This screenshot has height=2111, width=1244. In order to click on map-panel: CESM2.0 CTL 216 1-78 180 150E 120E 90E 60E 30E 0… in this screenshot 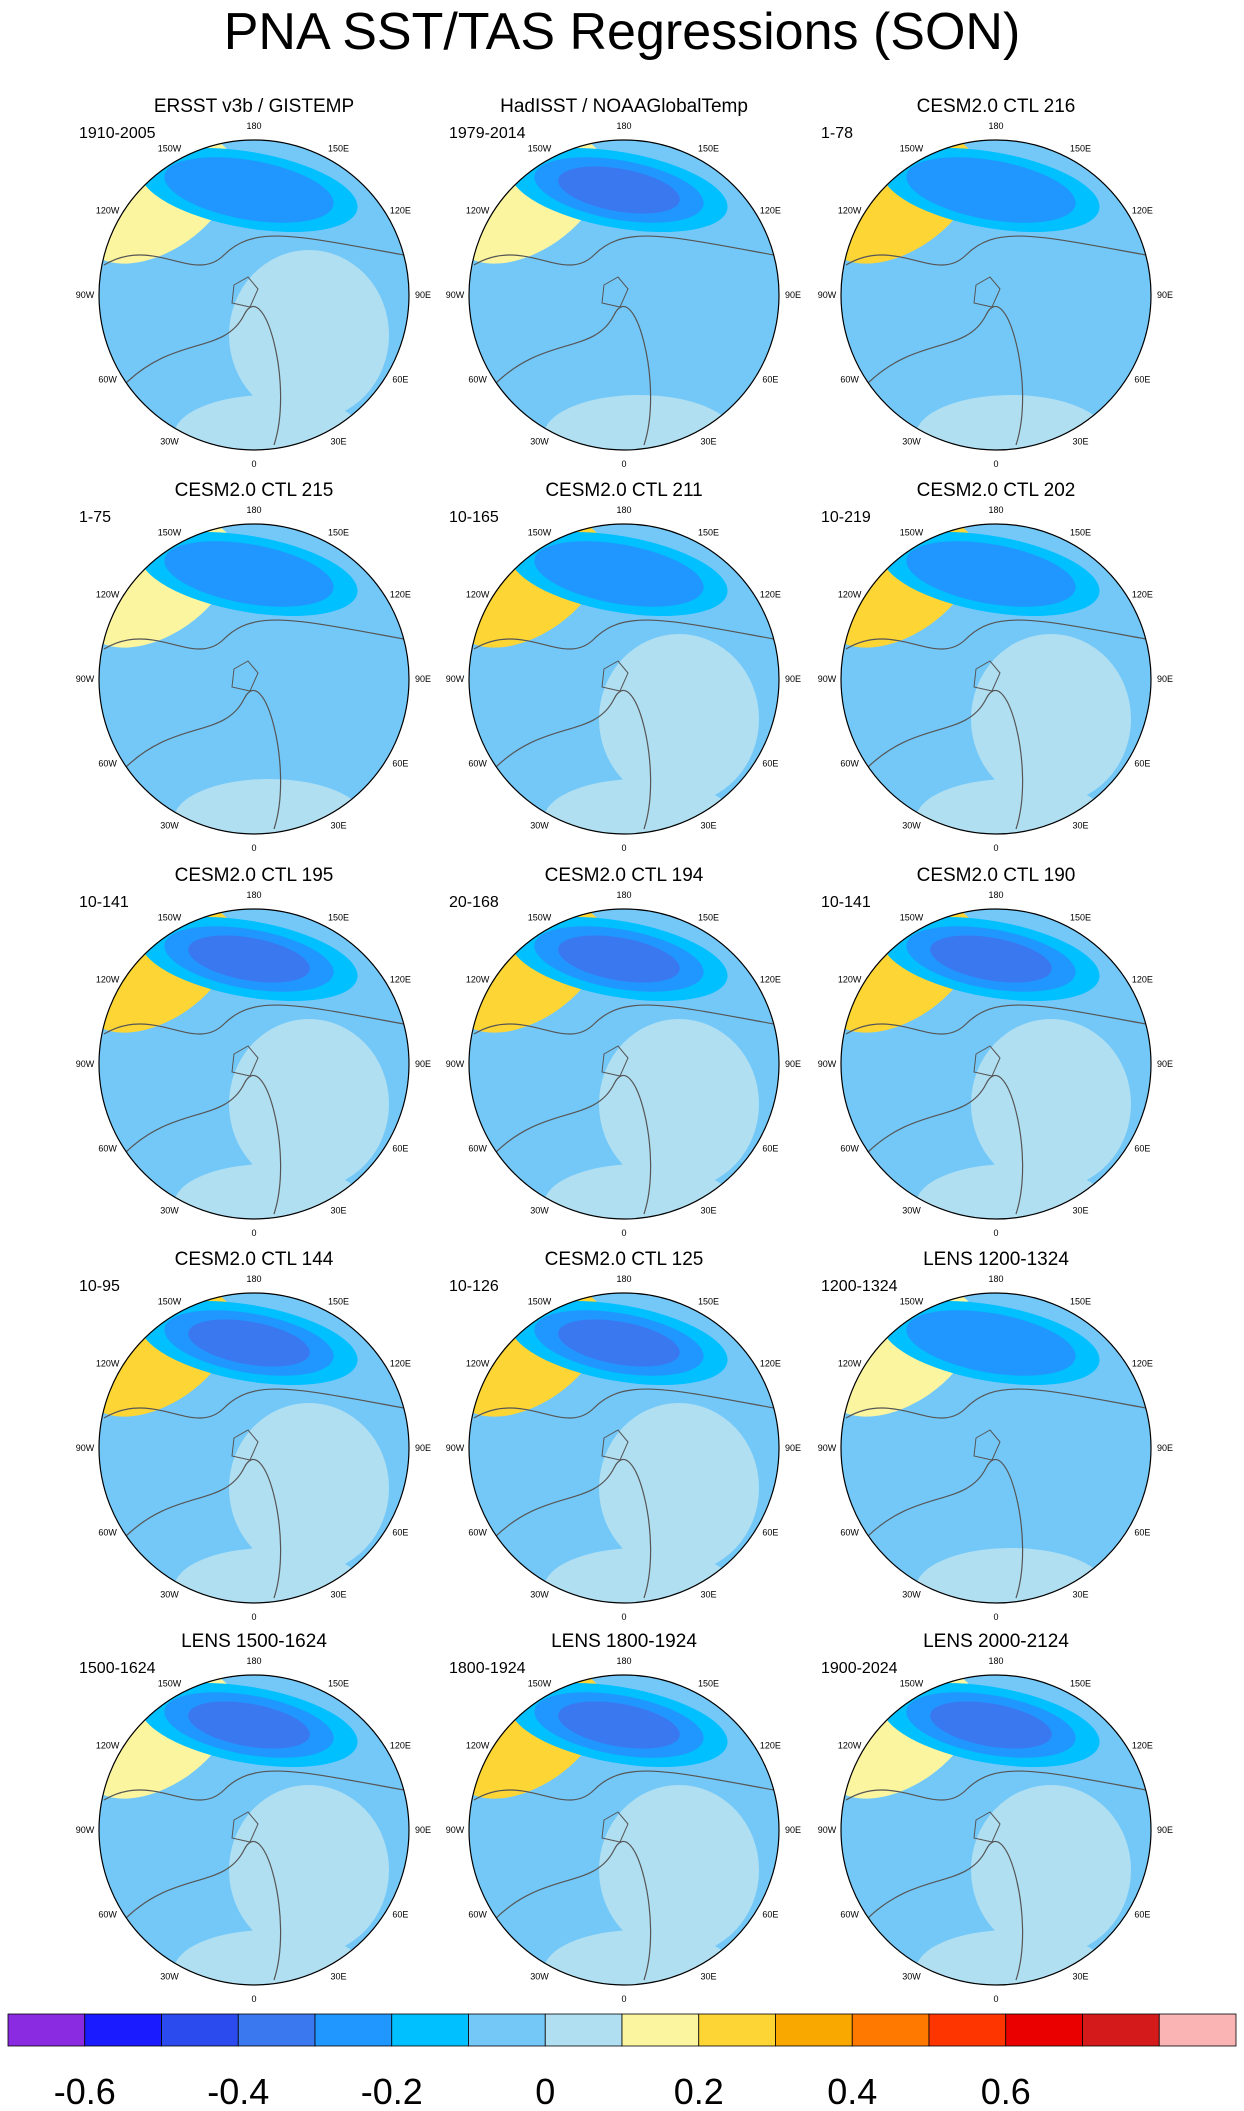, I will do `click(995, 282)`.